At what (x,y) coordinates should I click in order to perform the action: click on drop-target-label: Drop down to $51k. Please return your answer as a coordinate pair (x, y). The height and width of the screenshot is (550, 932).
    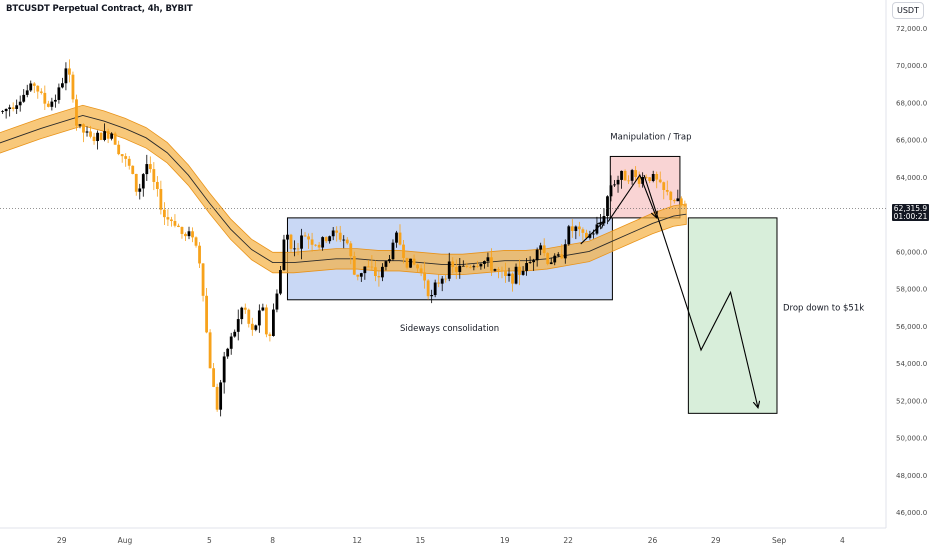
    Looking at the image, I should click on (823, 309).